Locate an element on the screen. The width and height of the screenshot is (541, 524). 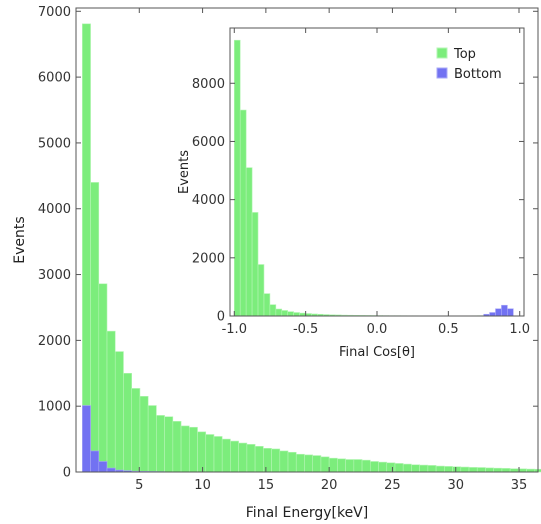
x-tick-label: 30 is located at coordinates (455, 485).